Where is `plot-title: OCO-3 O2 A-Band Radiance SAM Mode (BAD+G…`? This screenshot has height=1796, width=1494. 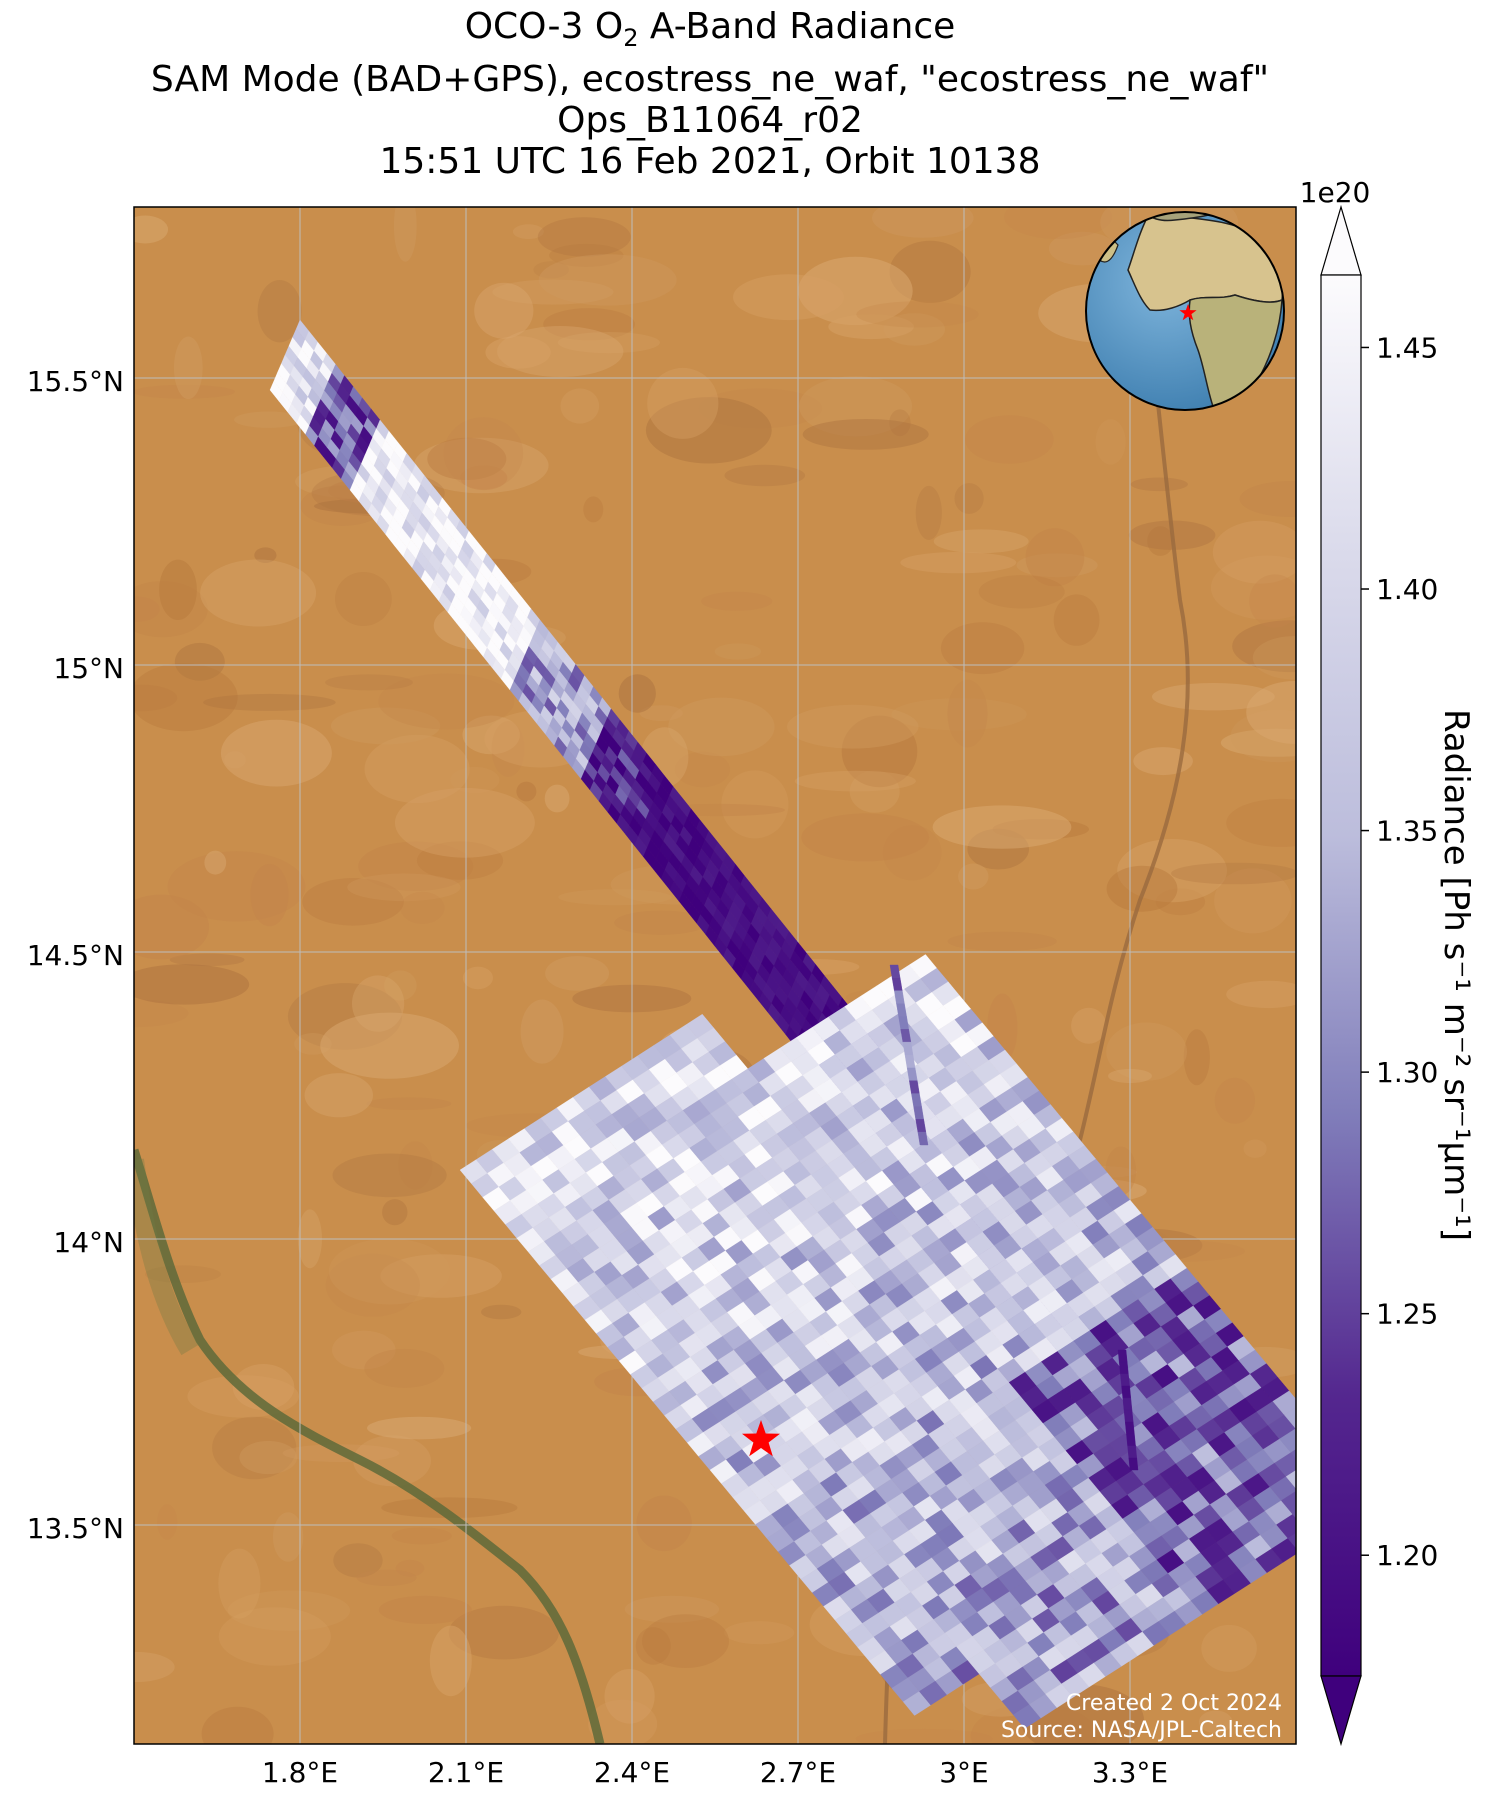 plot-title: OCO-3 O2 A-Band Radiance SAM Mode (BAD+G… is located at coordinates (710, 94).